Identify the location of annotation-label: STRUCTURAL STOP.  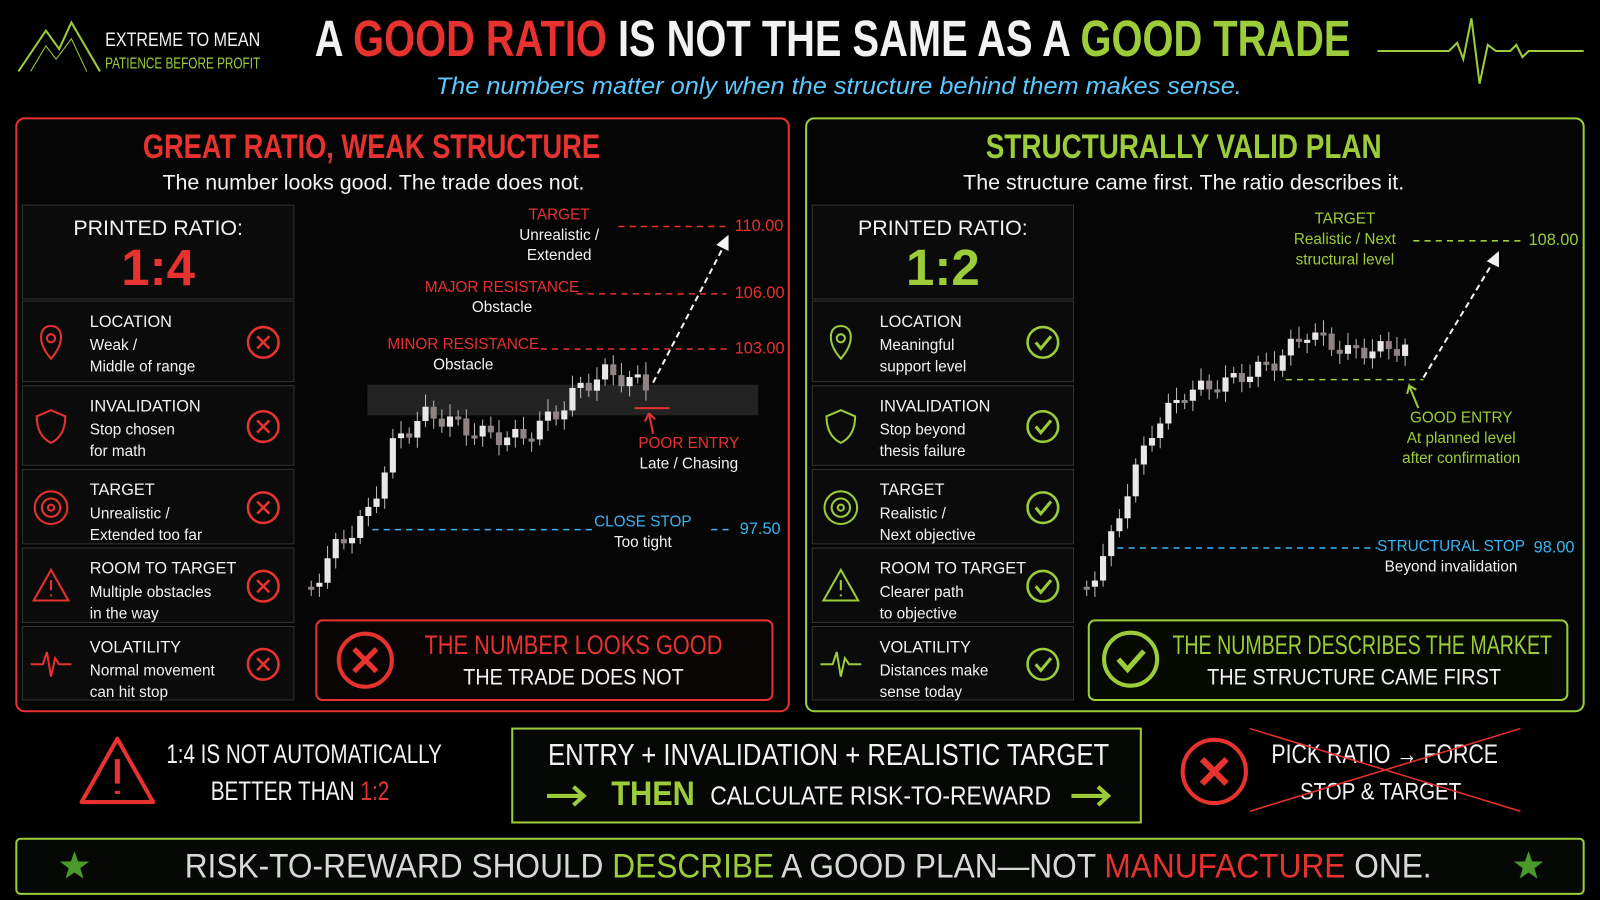
(1451, 546).